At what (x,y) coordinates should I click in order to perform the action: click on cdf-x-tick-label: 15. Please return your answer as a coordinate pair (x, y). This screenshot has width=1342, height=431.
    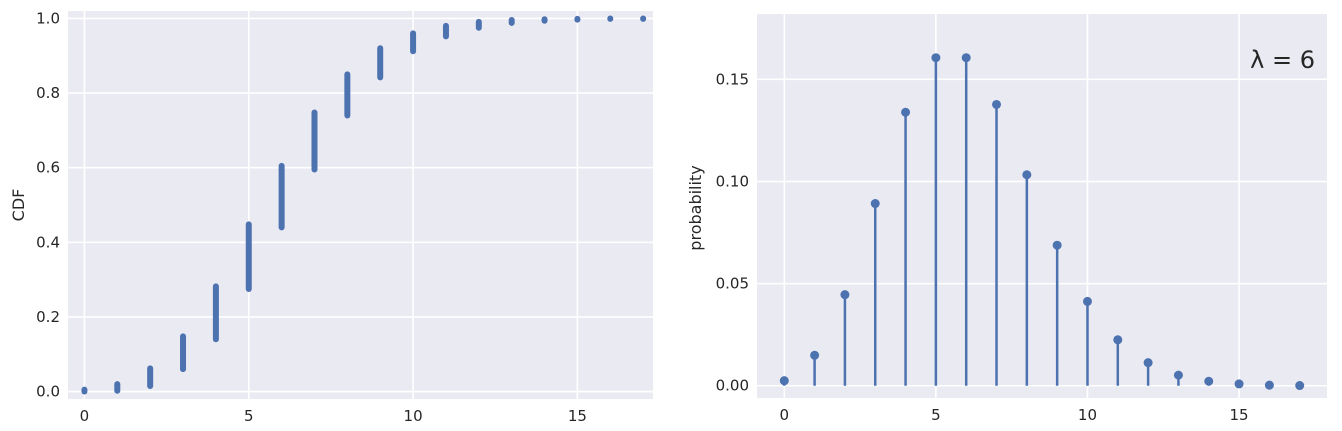
    Looking at the image, I should click on (577, 416).